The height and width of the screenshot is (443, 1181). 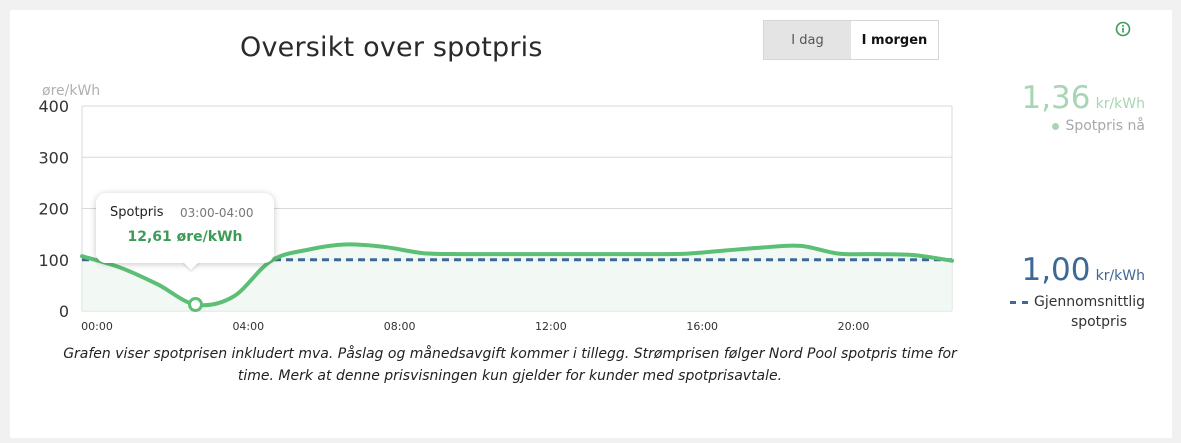 What do you see at coordinates (854, 326) in the screenshot?
I see `x-tick-label: 20:00` at bounding box center [854, 326].